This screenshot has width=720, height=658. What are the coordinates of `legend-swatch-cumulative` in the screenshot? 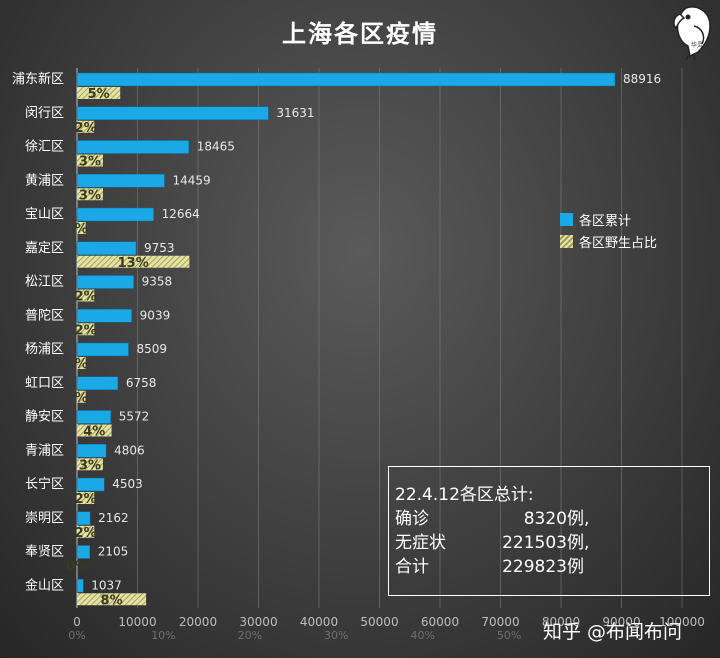 It's located at (566, 219).